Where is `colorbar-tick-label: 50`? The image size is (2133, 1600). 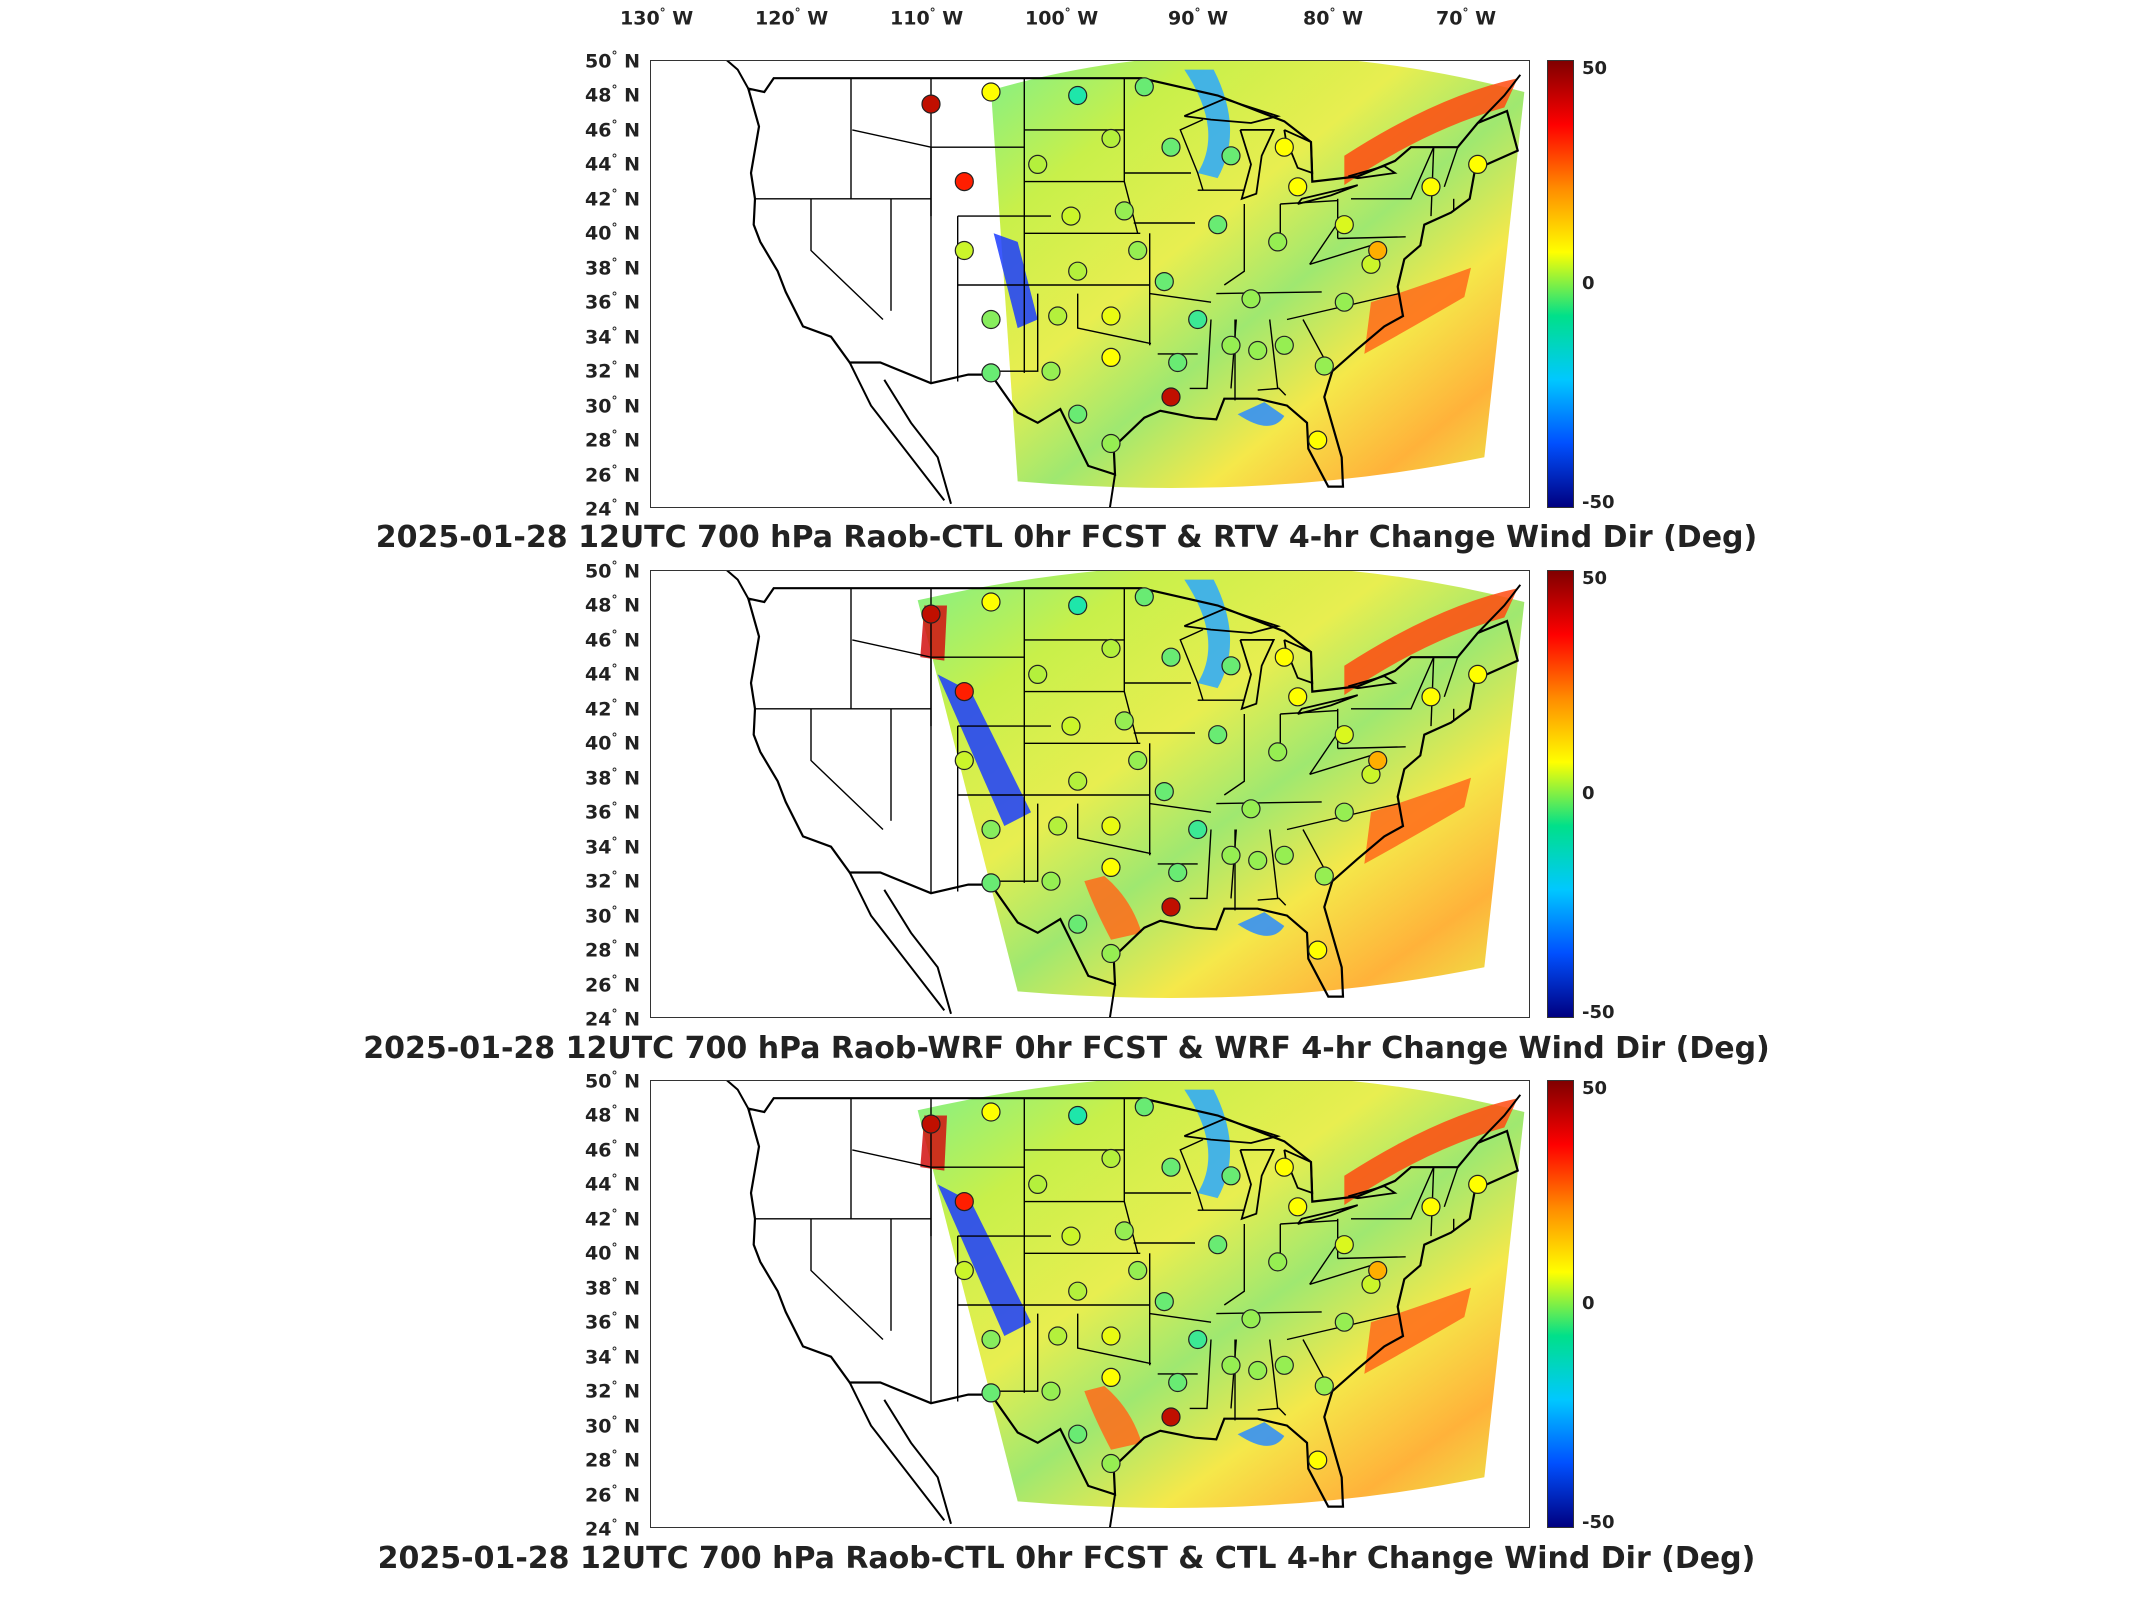
colorbar-tick-label: 50 is located at coordinates (1595, 1088).